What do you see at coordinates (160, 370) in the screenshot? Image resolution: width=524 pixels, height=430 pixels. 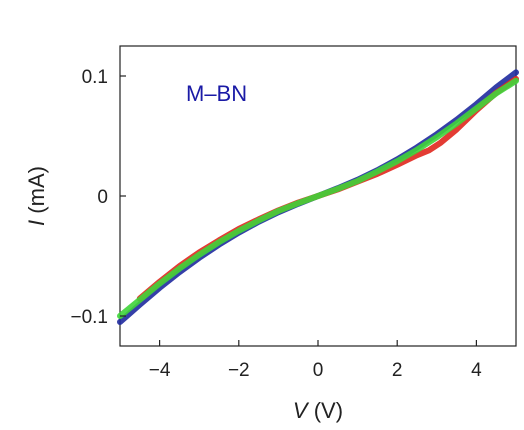 I see `x-tick-label: −4` at bounding box center [160, 370].